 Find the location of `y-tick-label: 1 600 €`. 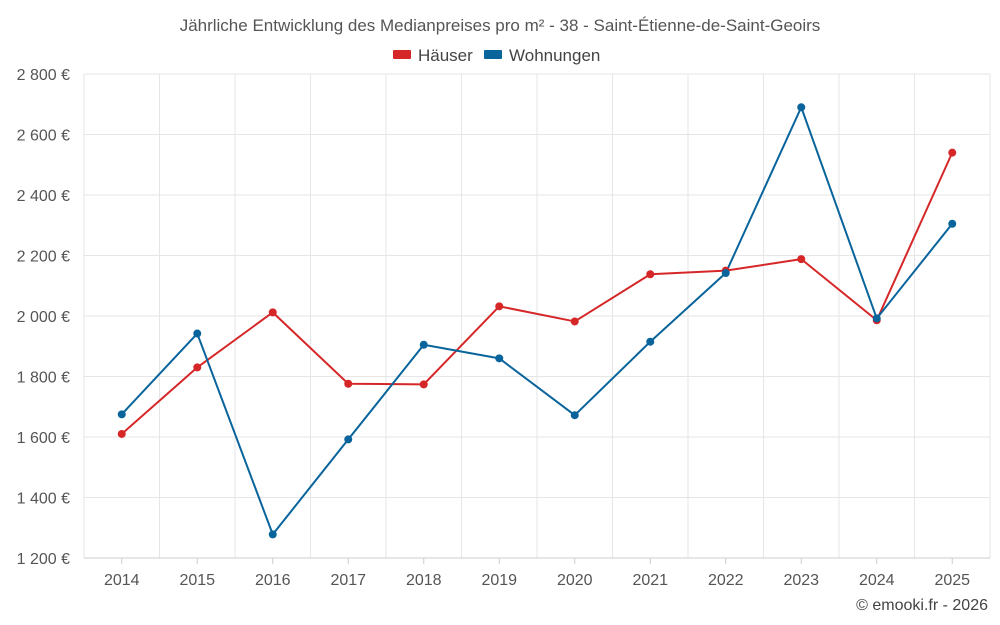

y-tick-label: 1 600 € is located at coordinates (43, 438).